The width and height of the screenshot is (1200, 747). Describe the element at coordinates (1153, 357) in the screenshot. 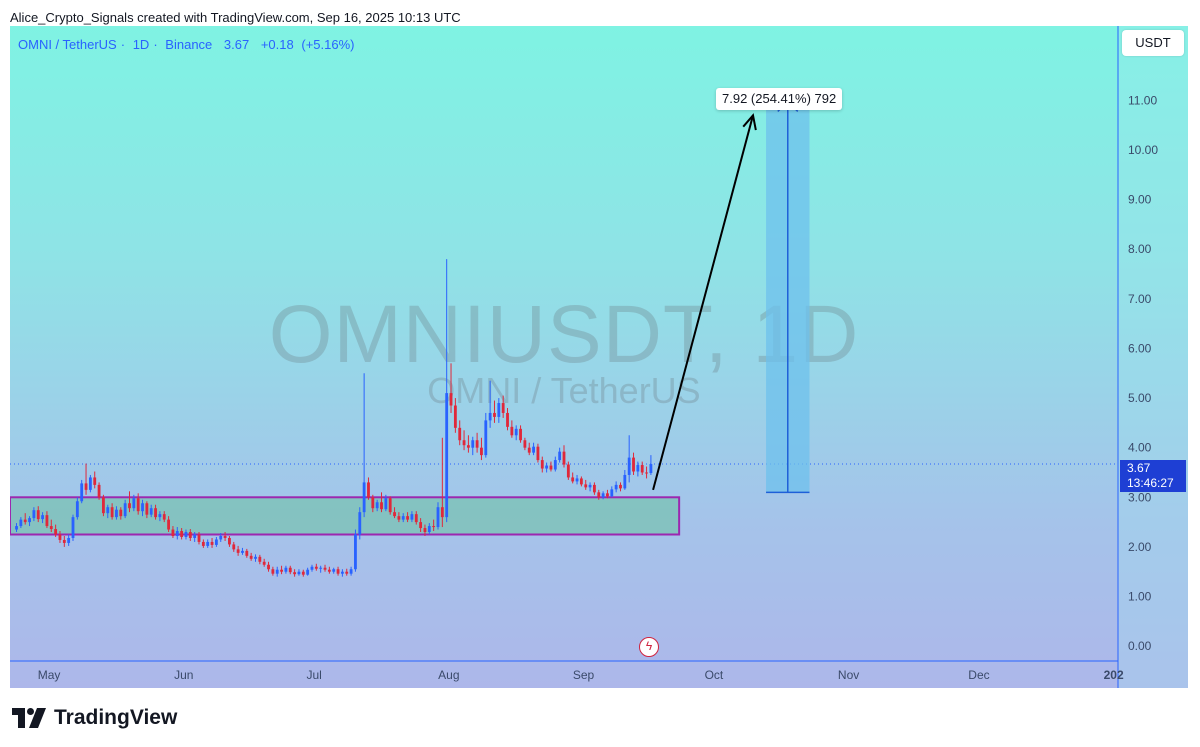

I see `price-axis-panel` at that location.